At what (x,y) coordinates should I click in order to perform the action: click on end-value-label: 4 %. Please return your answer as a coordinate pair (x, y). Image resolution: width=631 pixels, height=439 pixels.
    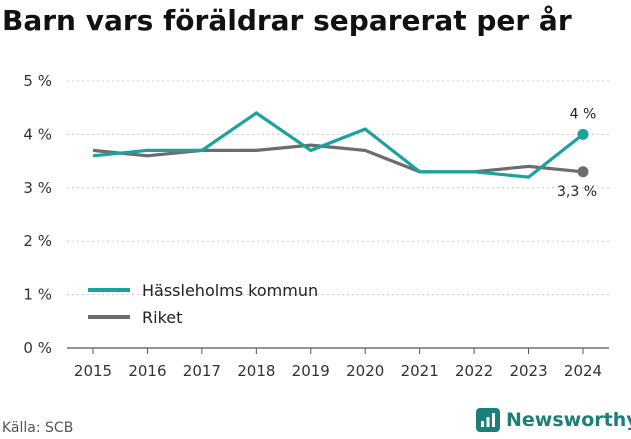
    Looking at the image, I should click on (583, 114).